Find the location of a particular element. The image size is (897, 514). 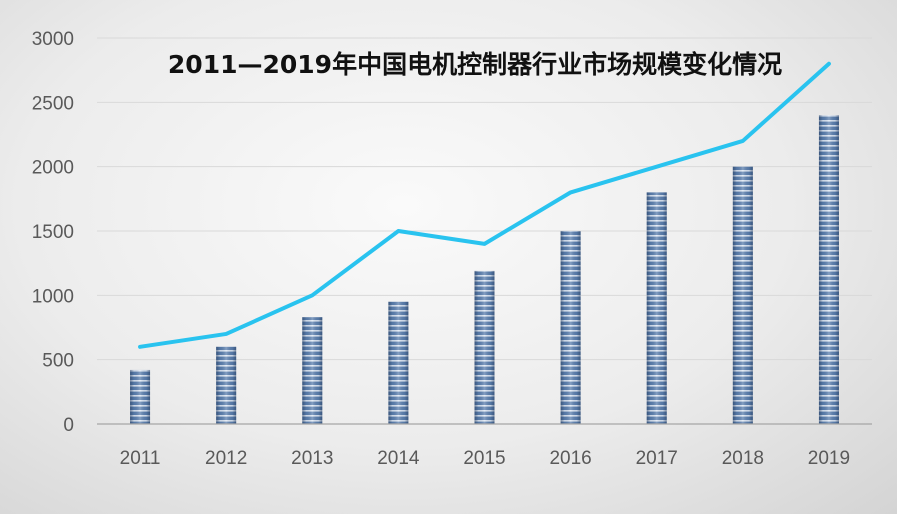

x-tick-label: 2011 is located at coordinates (140, 458).